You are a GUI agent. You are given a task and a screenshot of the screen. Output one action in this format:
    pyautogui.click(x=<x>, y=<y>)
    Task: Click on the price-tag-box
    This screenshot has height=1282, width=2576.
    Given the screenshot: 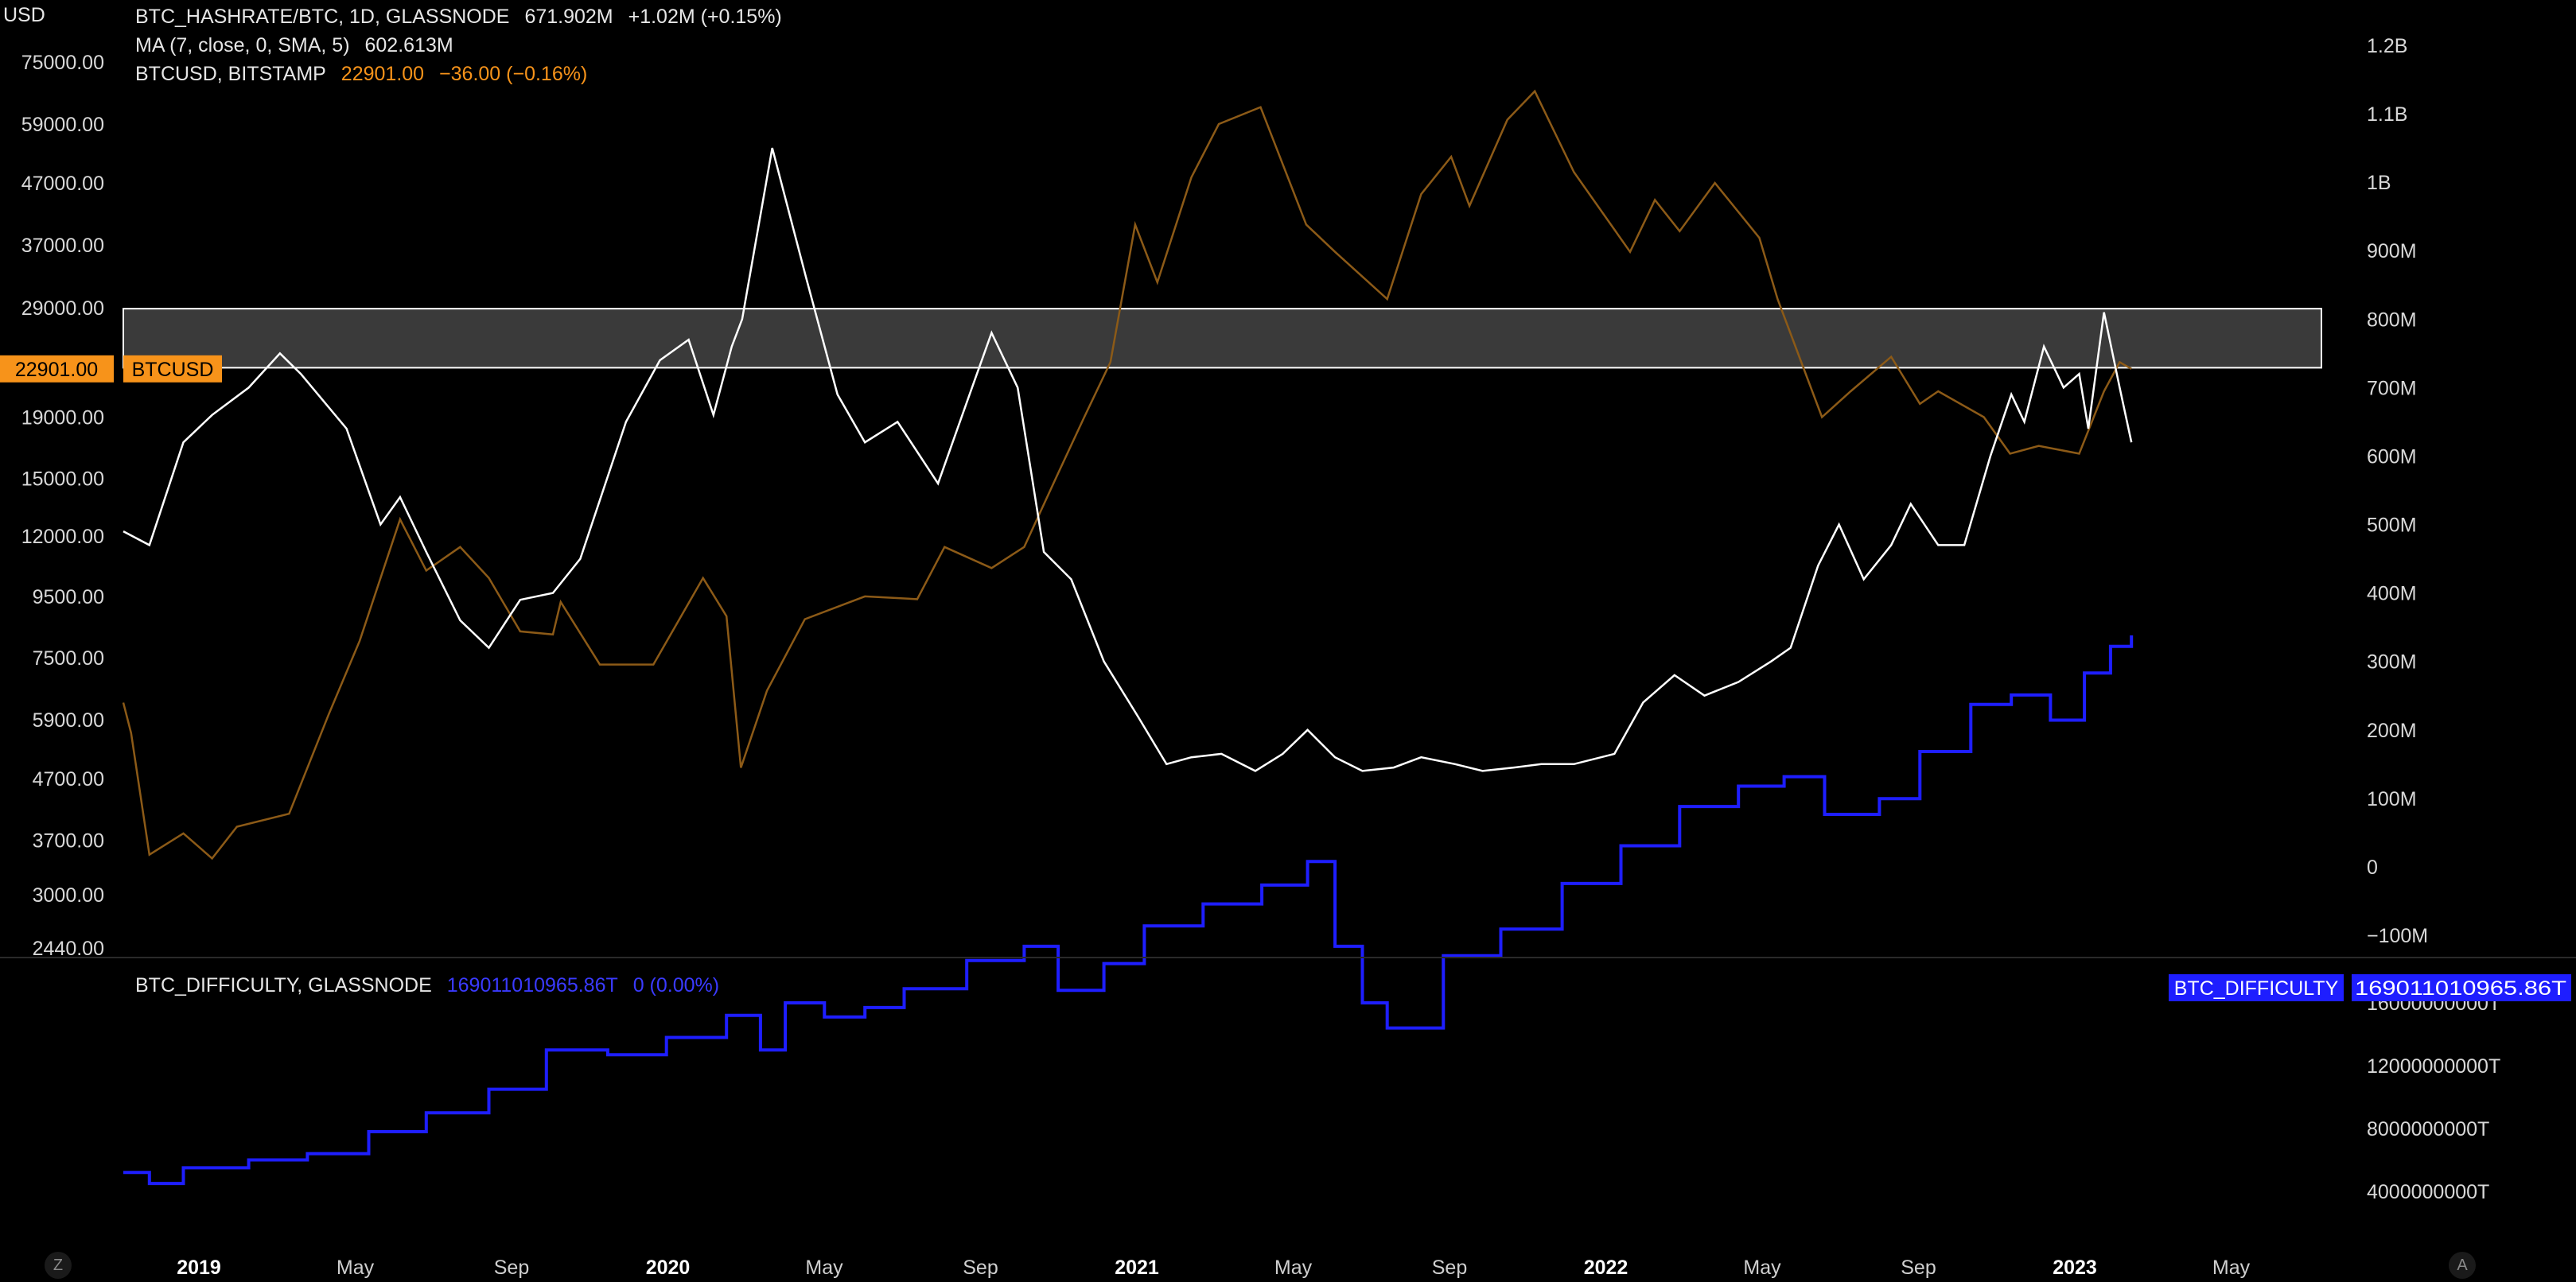 What is the action you would take?
    pyautogui.click(x=57, y=369)
    